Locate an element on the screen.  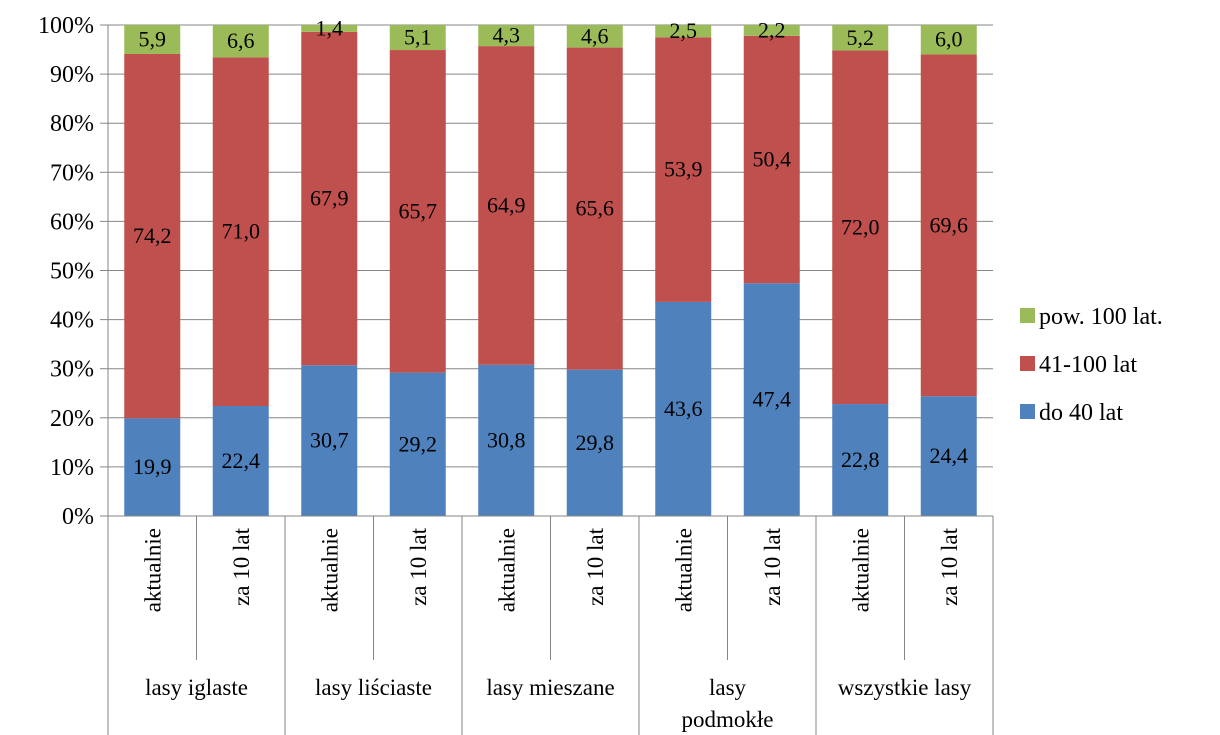
x-group-label: lasy podmokłe is located at coordinates (728, 703).